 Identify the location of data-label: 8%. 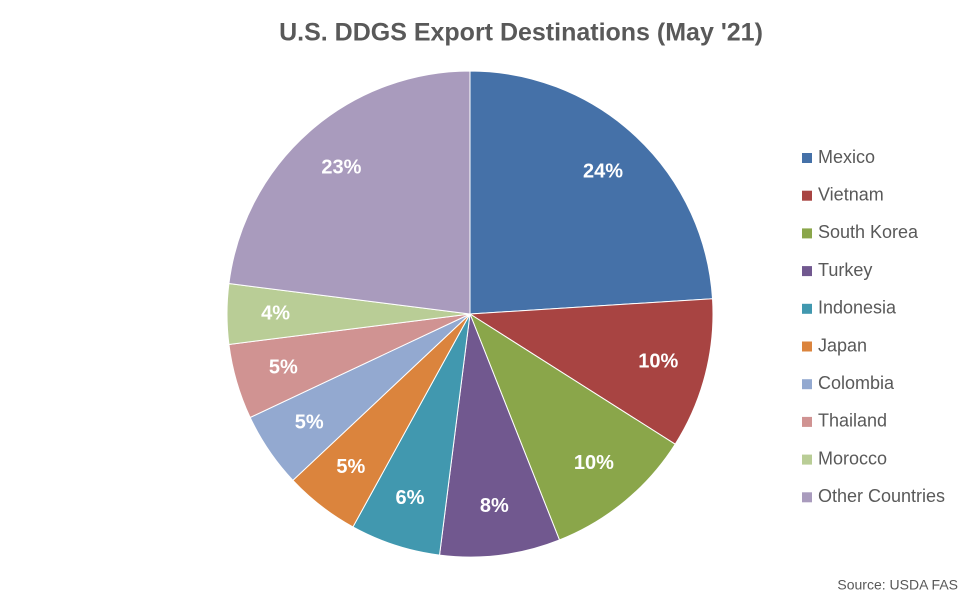
(494, 506).